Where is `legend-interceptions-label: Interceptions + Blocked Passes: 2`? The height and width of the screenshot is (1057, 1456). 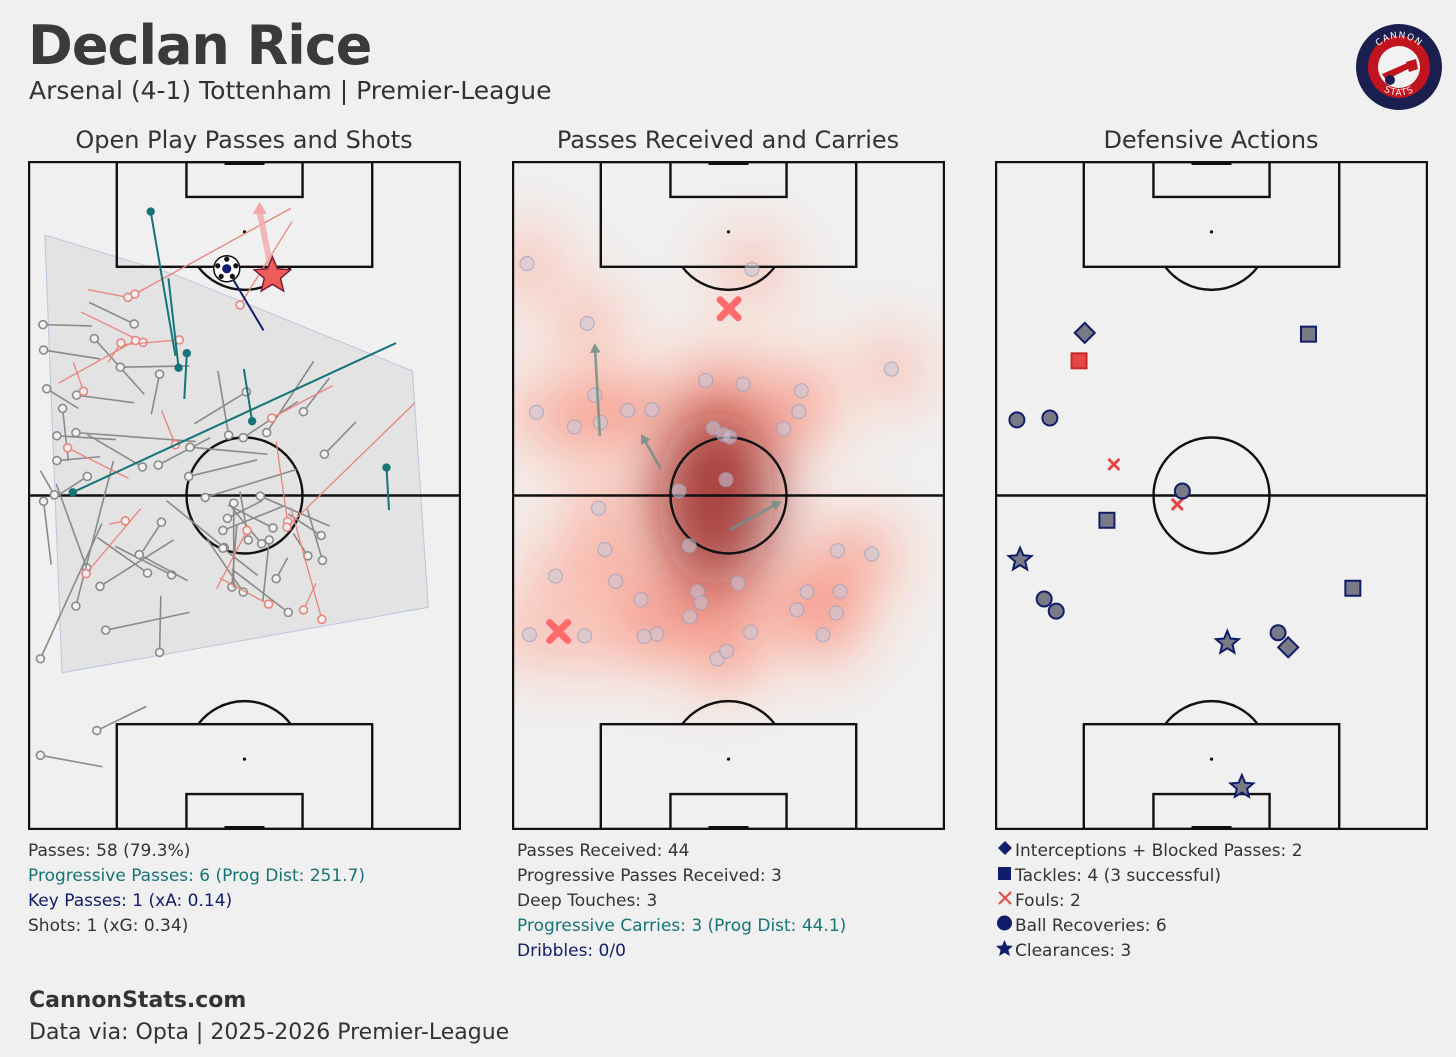 legend-interceptions-label: Interceptions + Blocked Passes: 2 is located at coordinates (1159, 851).